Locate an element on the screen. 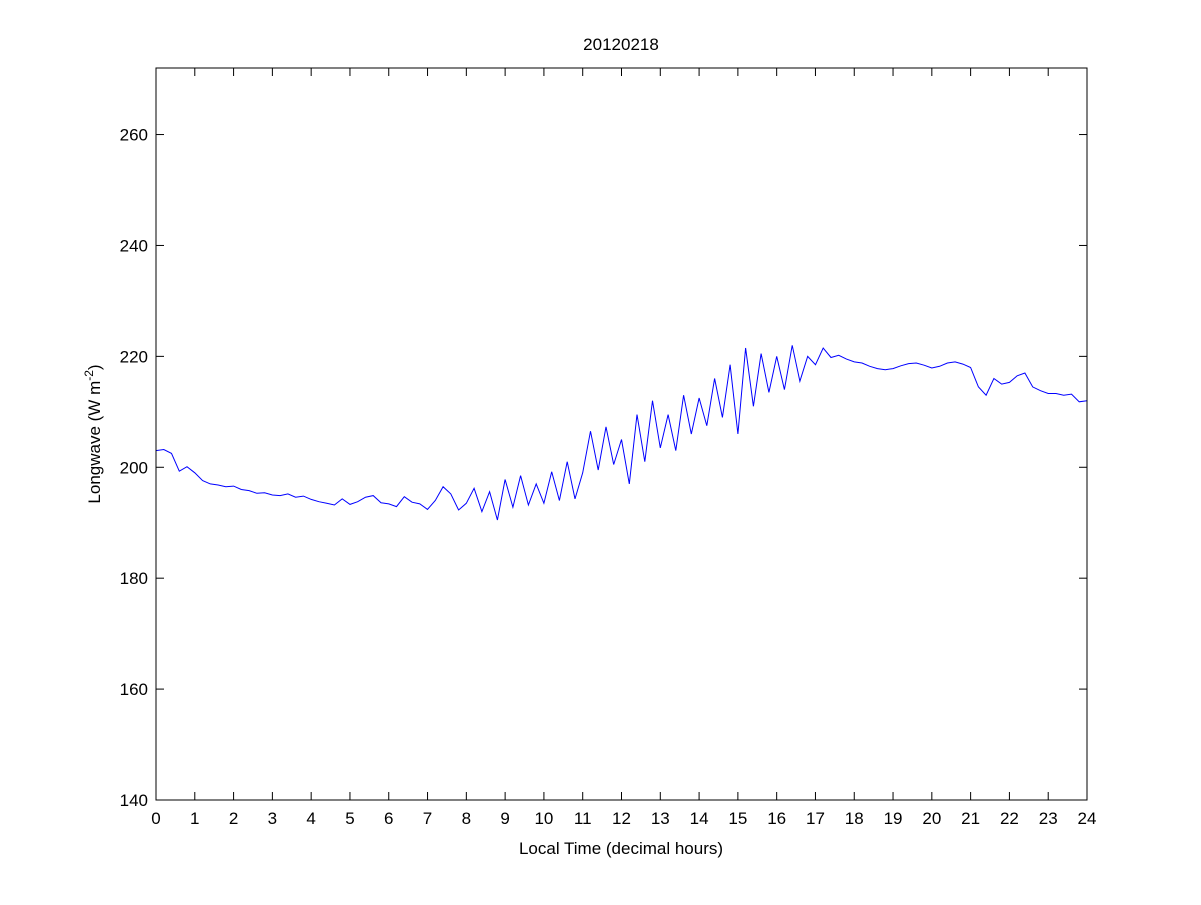 Image resolution: width=1201 pixels, height=905 pixels. y-axis-label-close: ) is located at coordinates (94, 367).